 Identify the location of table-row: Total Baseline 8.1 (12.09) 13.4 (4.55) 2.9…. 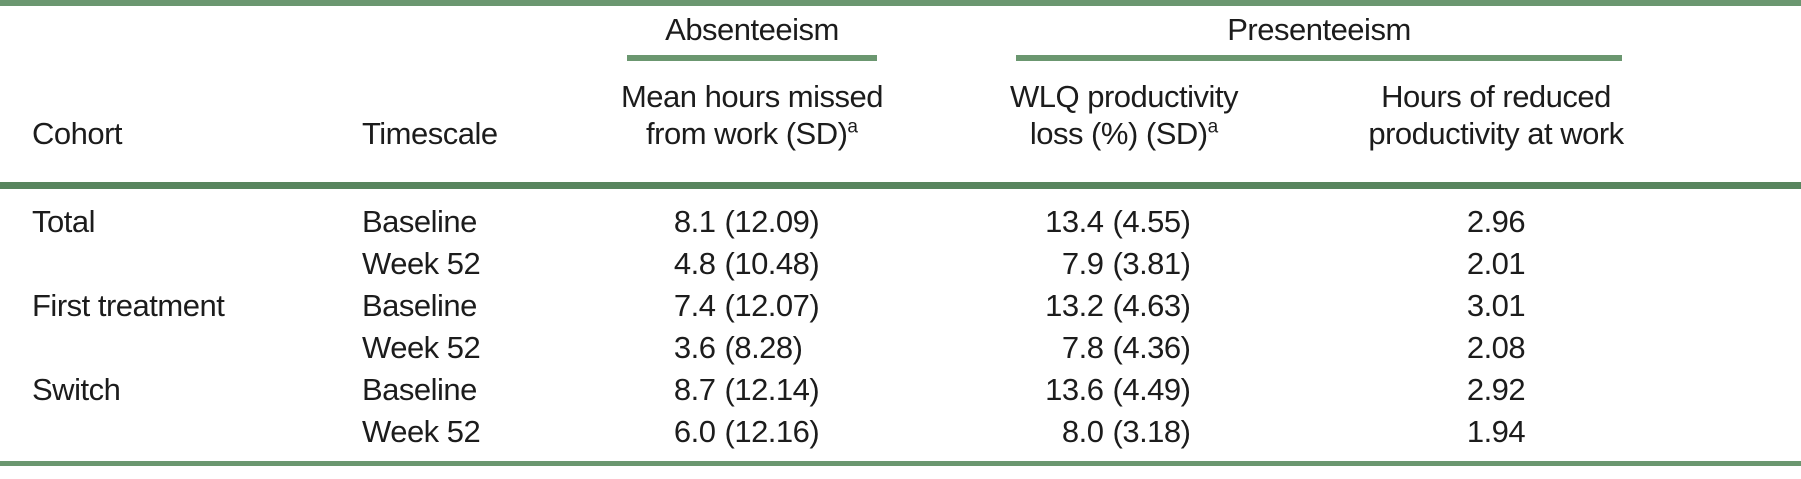
(900, 214).